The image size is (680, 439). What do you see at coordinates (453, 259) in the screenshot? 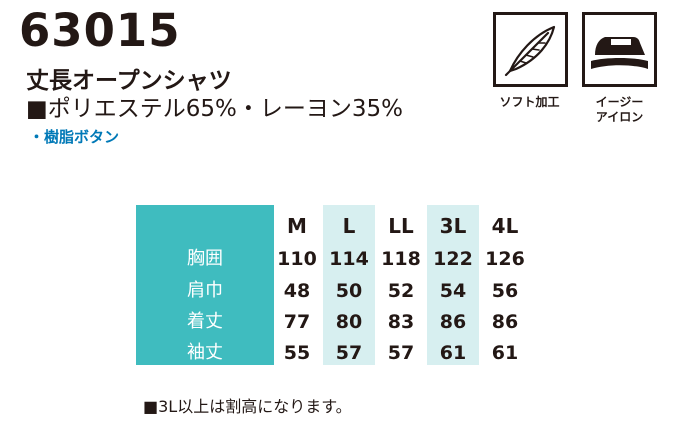
I see `table-cell: 122` at bounding box center [453, 259].